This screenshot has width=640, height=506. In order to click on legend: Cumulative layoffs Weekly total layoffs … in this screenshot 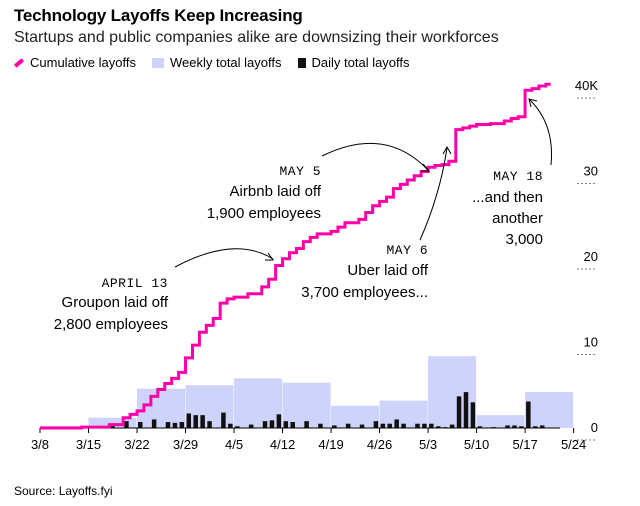, I will do `click(211, 62)`.